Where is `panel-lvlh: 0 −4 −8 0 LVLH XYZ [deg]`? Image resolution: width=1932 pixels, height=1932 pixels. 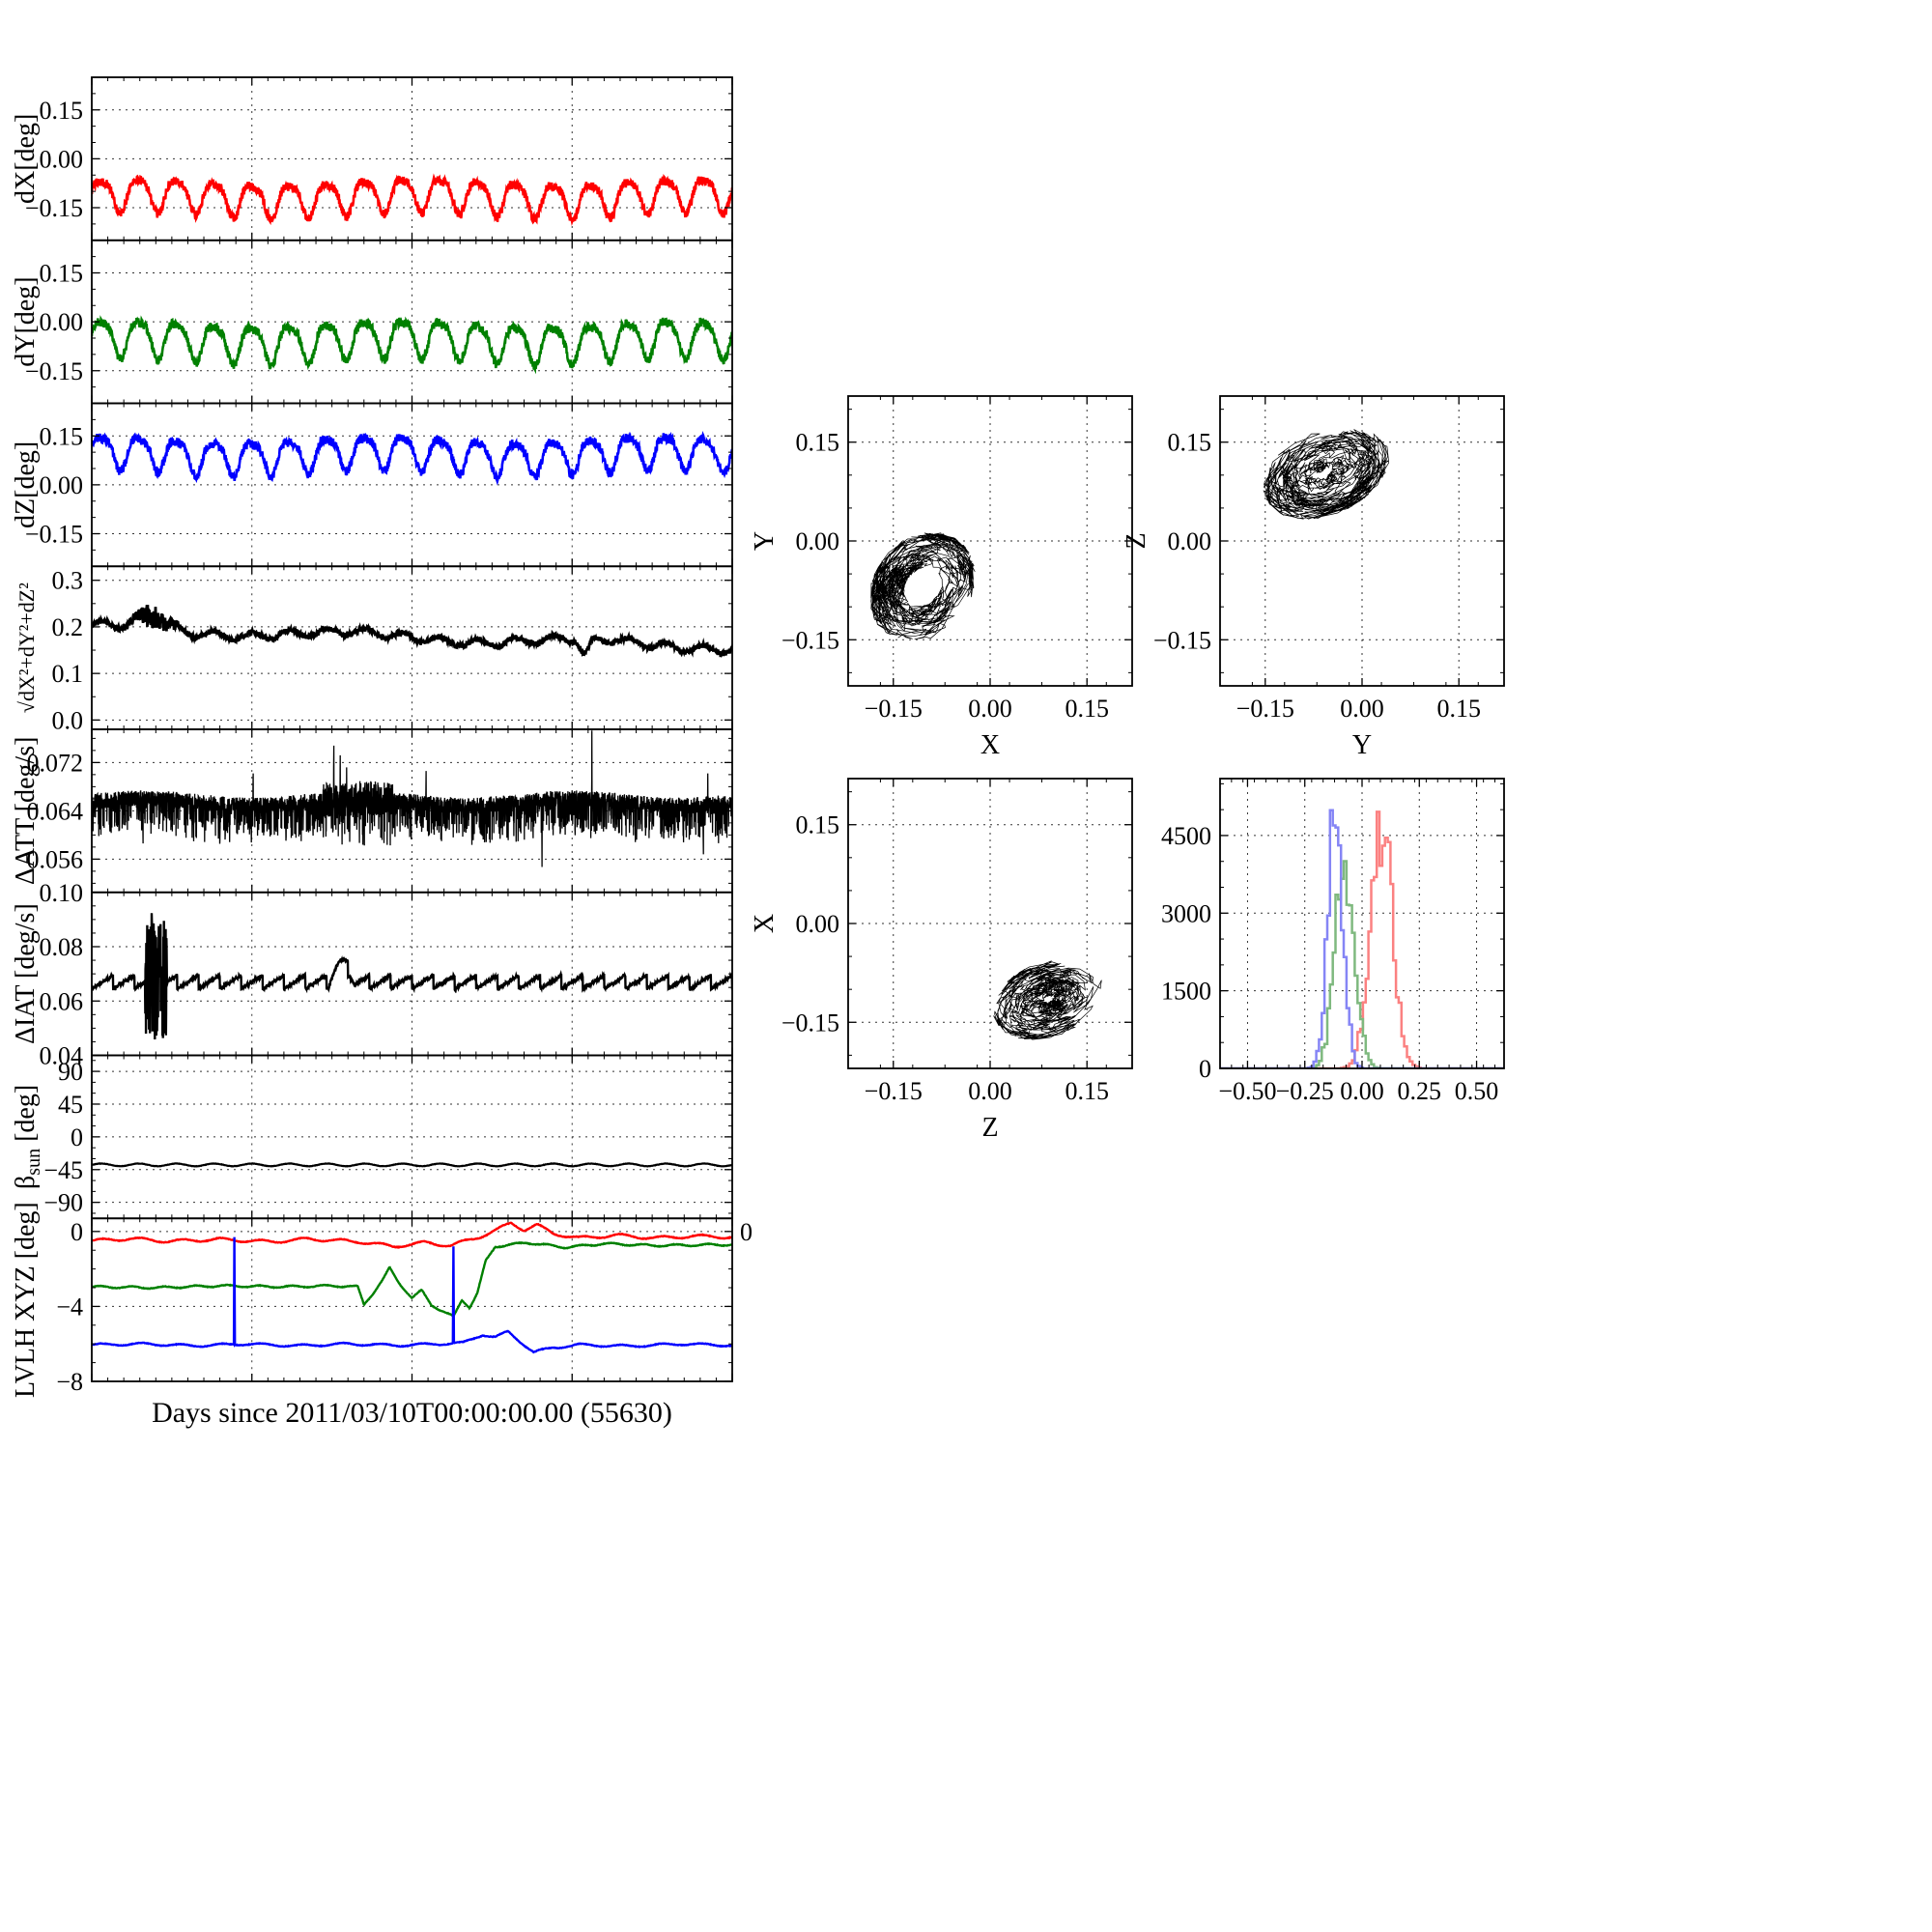
panel-lvlh: 0 −4 −8 0 LVLH XYZ [deg] is located at coordinates (382, 1300).